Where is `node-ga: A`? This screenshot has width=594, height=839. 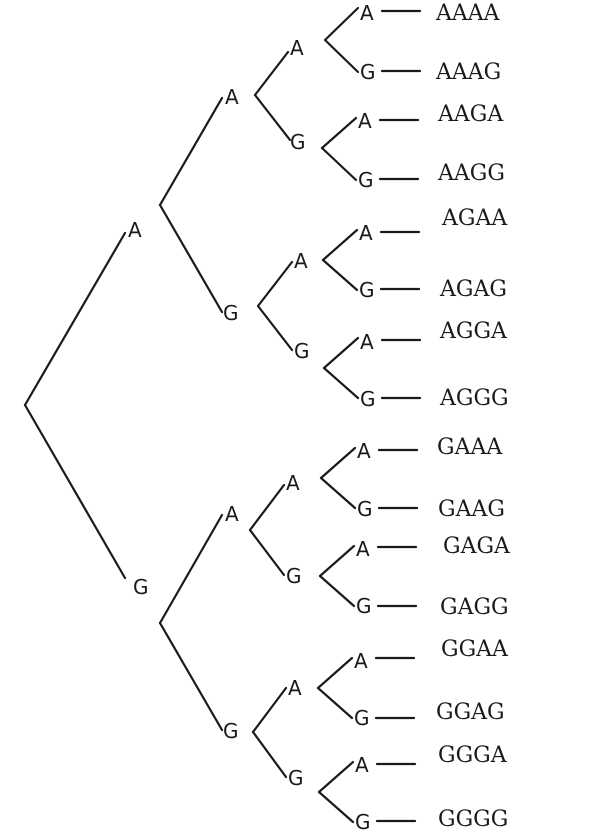 node-ga: A is located at coordinates (232, 514).